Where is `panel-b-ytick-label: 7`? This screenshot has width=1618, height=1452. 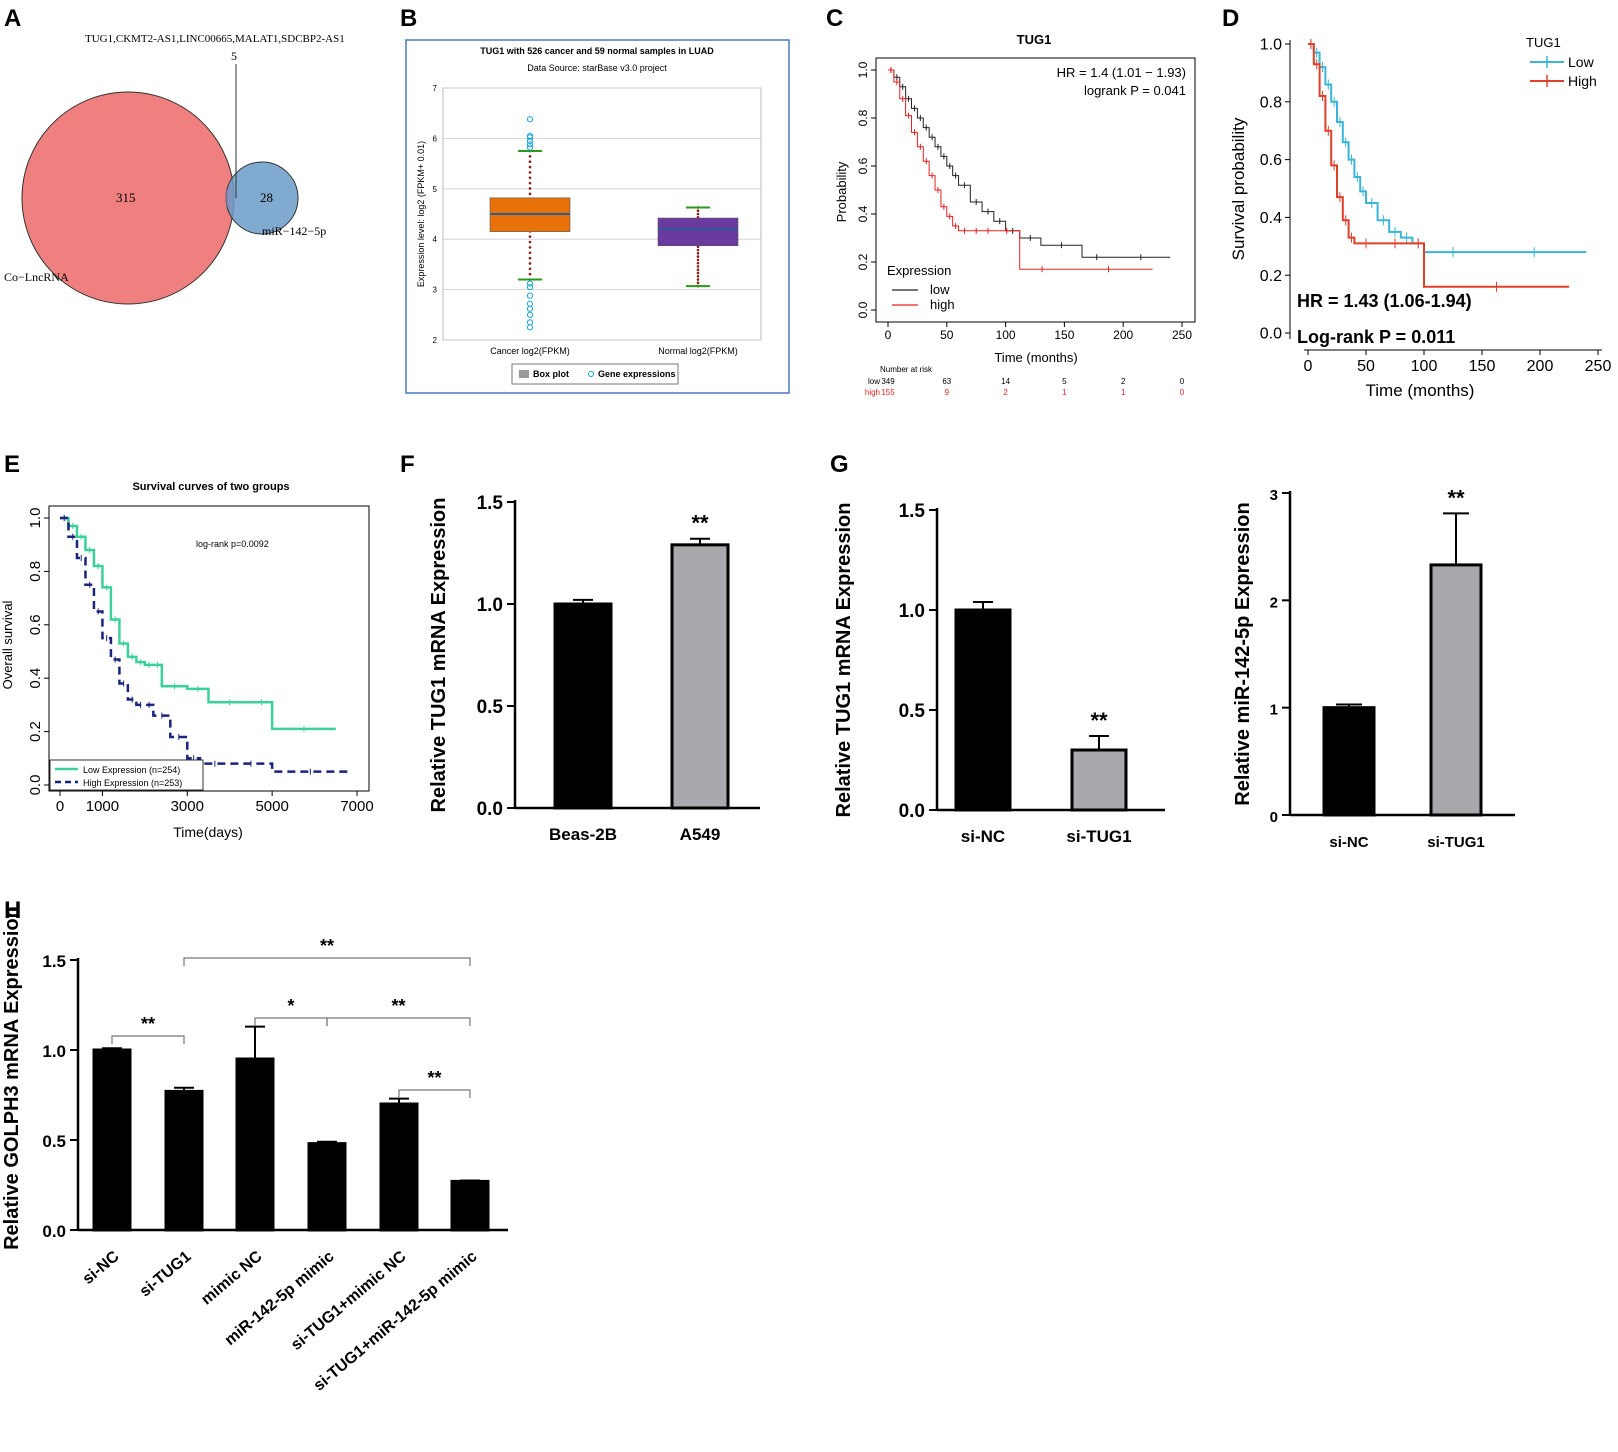 panel-b-ytick-label: 7 is located at coordinates (435, 88).